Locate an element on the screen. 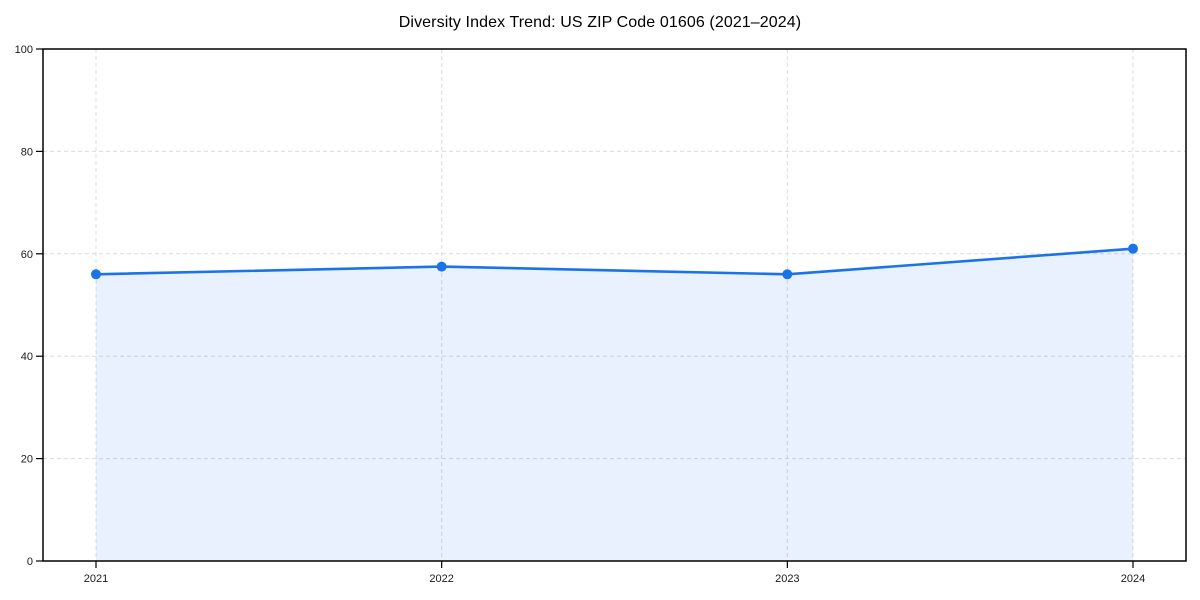 The image size is (1200, 600). x-axis-tick-label: 2021 is located at coordinates (96, 579).